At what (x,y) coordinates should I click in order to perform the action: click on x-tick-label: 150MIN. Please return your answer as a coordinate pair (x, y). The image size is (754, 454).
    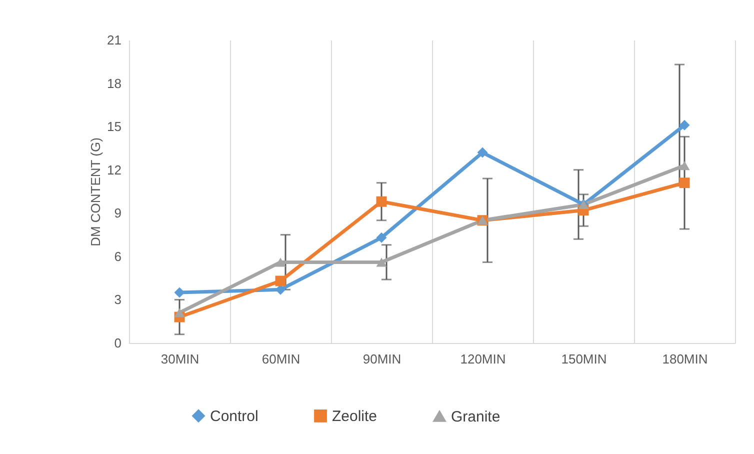
    Looking at the image, I should click on (584, 359).